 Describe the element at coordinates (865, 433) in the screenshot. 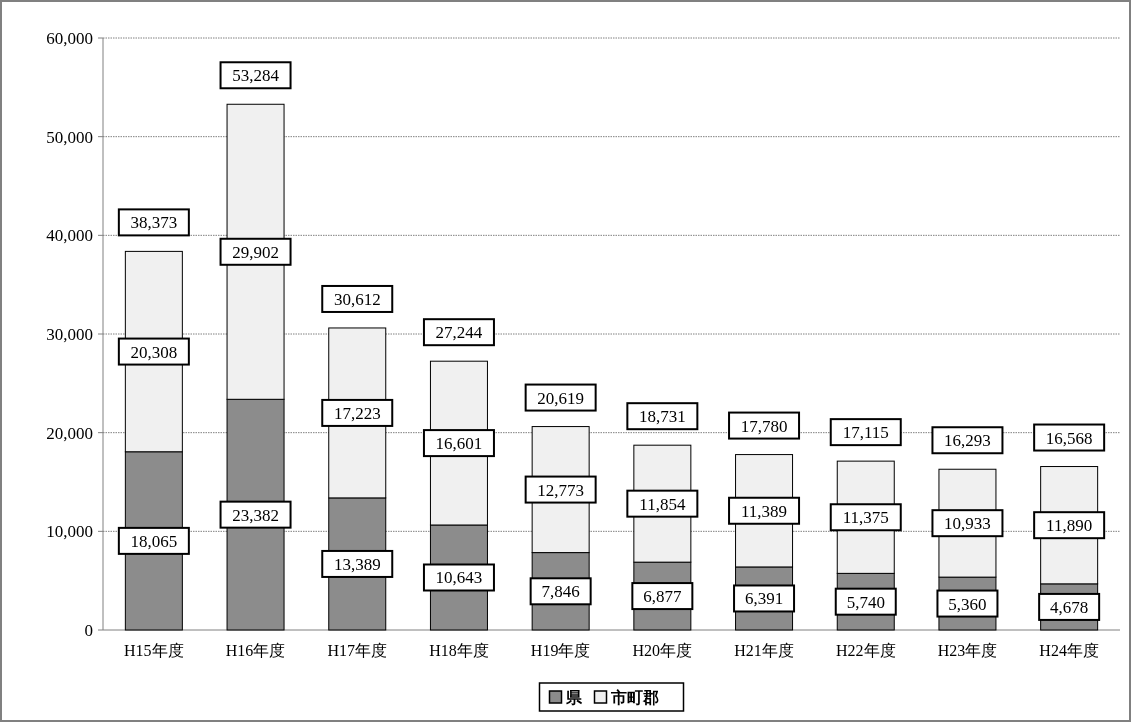

I see `total-label: 17,115` at that location.